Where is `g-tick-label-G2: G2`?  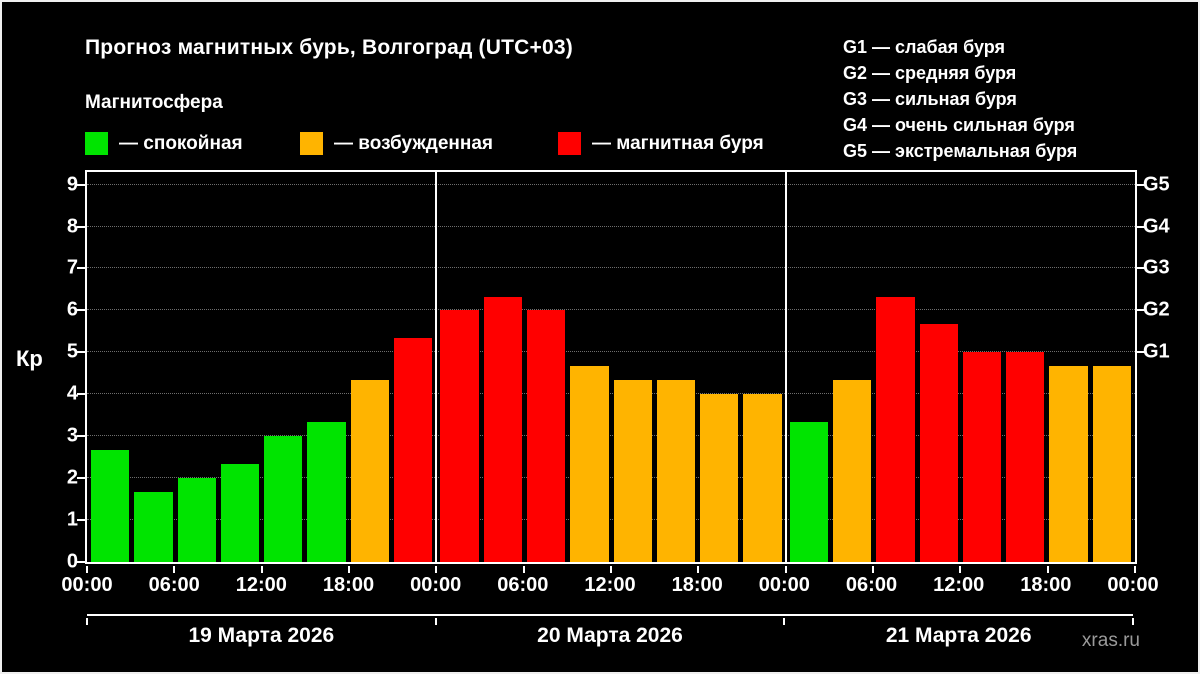
g-tick-label-G2: G2 is located at coordinates (1156, 309).